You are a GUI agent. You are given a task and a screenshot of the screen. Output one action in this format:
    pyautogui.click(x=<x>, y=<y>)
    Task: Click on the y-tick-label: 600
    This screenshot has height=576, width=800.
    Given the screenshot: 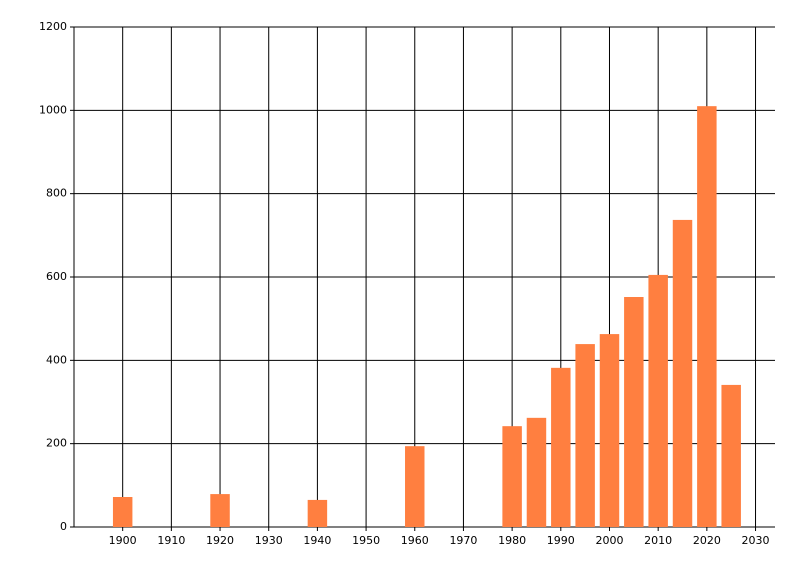 What is the action you would take?
    pyautogui.click(x=56, y=276)
    